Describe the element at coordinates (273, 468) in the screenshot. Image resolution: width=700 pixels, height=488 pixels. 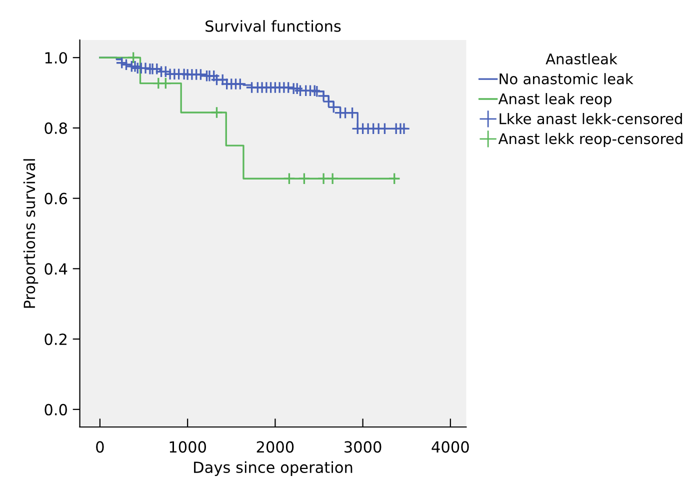
I see `x-axis-title: Days since operation` at that location.